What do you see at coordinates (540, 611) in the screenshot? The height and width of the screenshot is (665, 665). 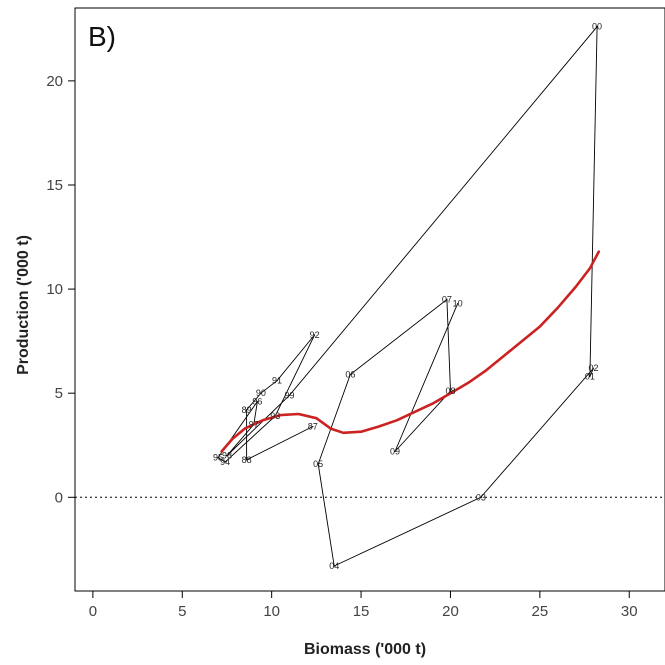 I see `x-tick-label: 25` at bounding box center [540, 611].